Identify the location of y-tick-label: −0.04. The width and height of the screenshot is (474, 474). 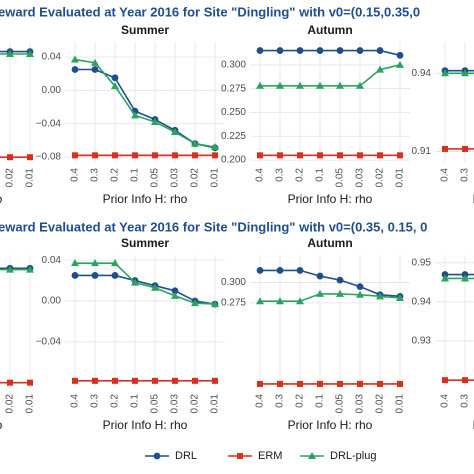
(49, 123).